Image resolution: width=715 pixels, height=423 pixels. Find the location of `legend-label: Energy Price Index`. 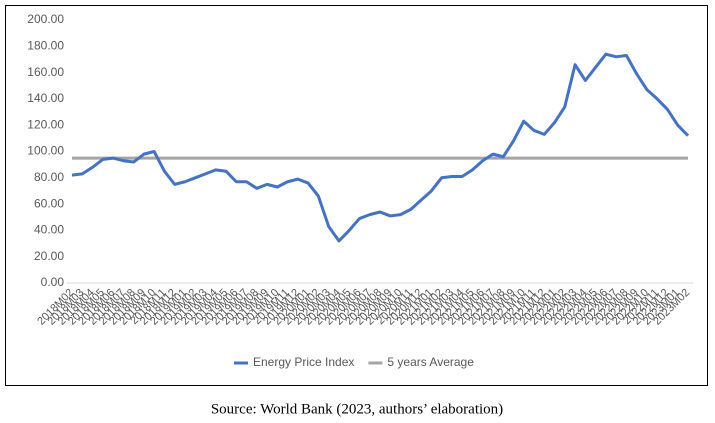

legend-label: Energy Price Index is located at coordinates (303, 362).